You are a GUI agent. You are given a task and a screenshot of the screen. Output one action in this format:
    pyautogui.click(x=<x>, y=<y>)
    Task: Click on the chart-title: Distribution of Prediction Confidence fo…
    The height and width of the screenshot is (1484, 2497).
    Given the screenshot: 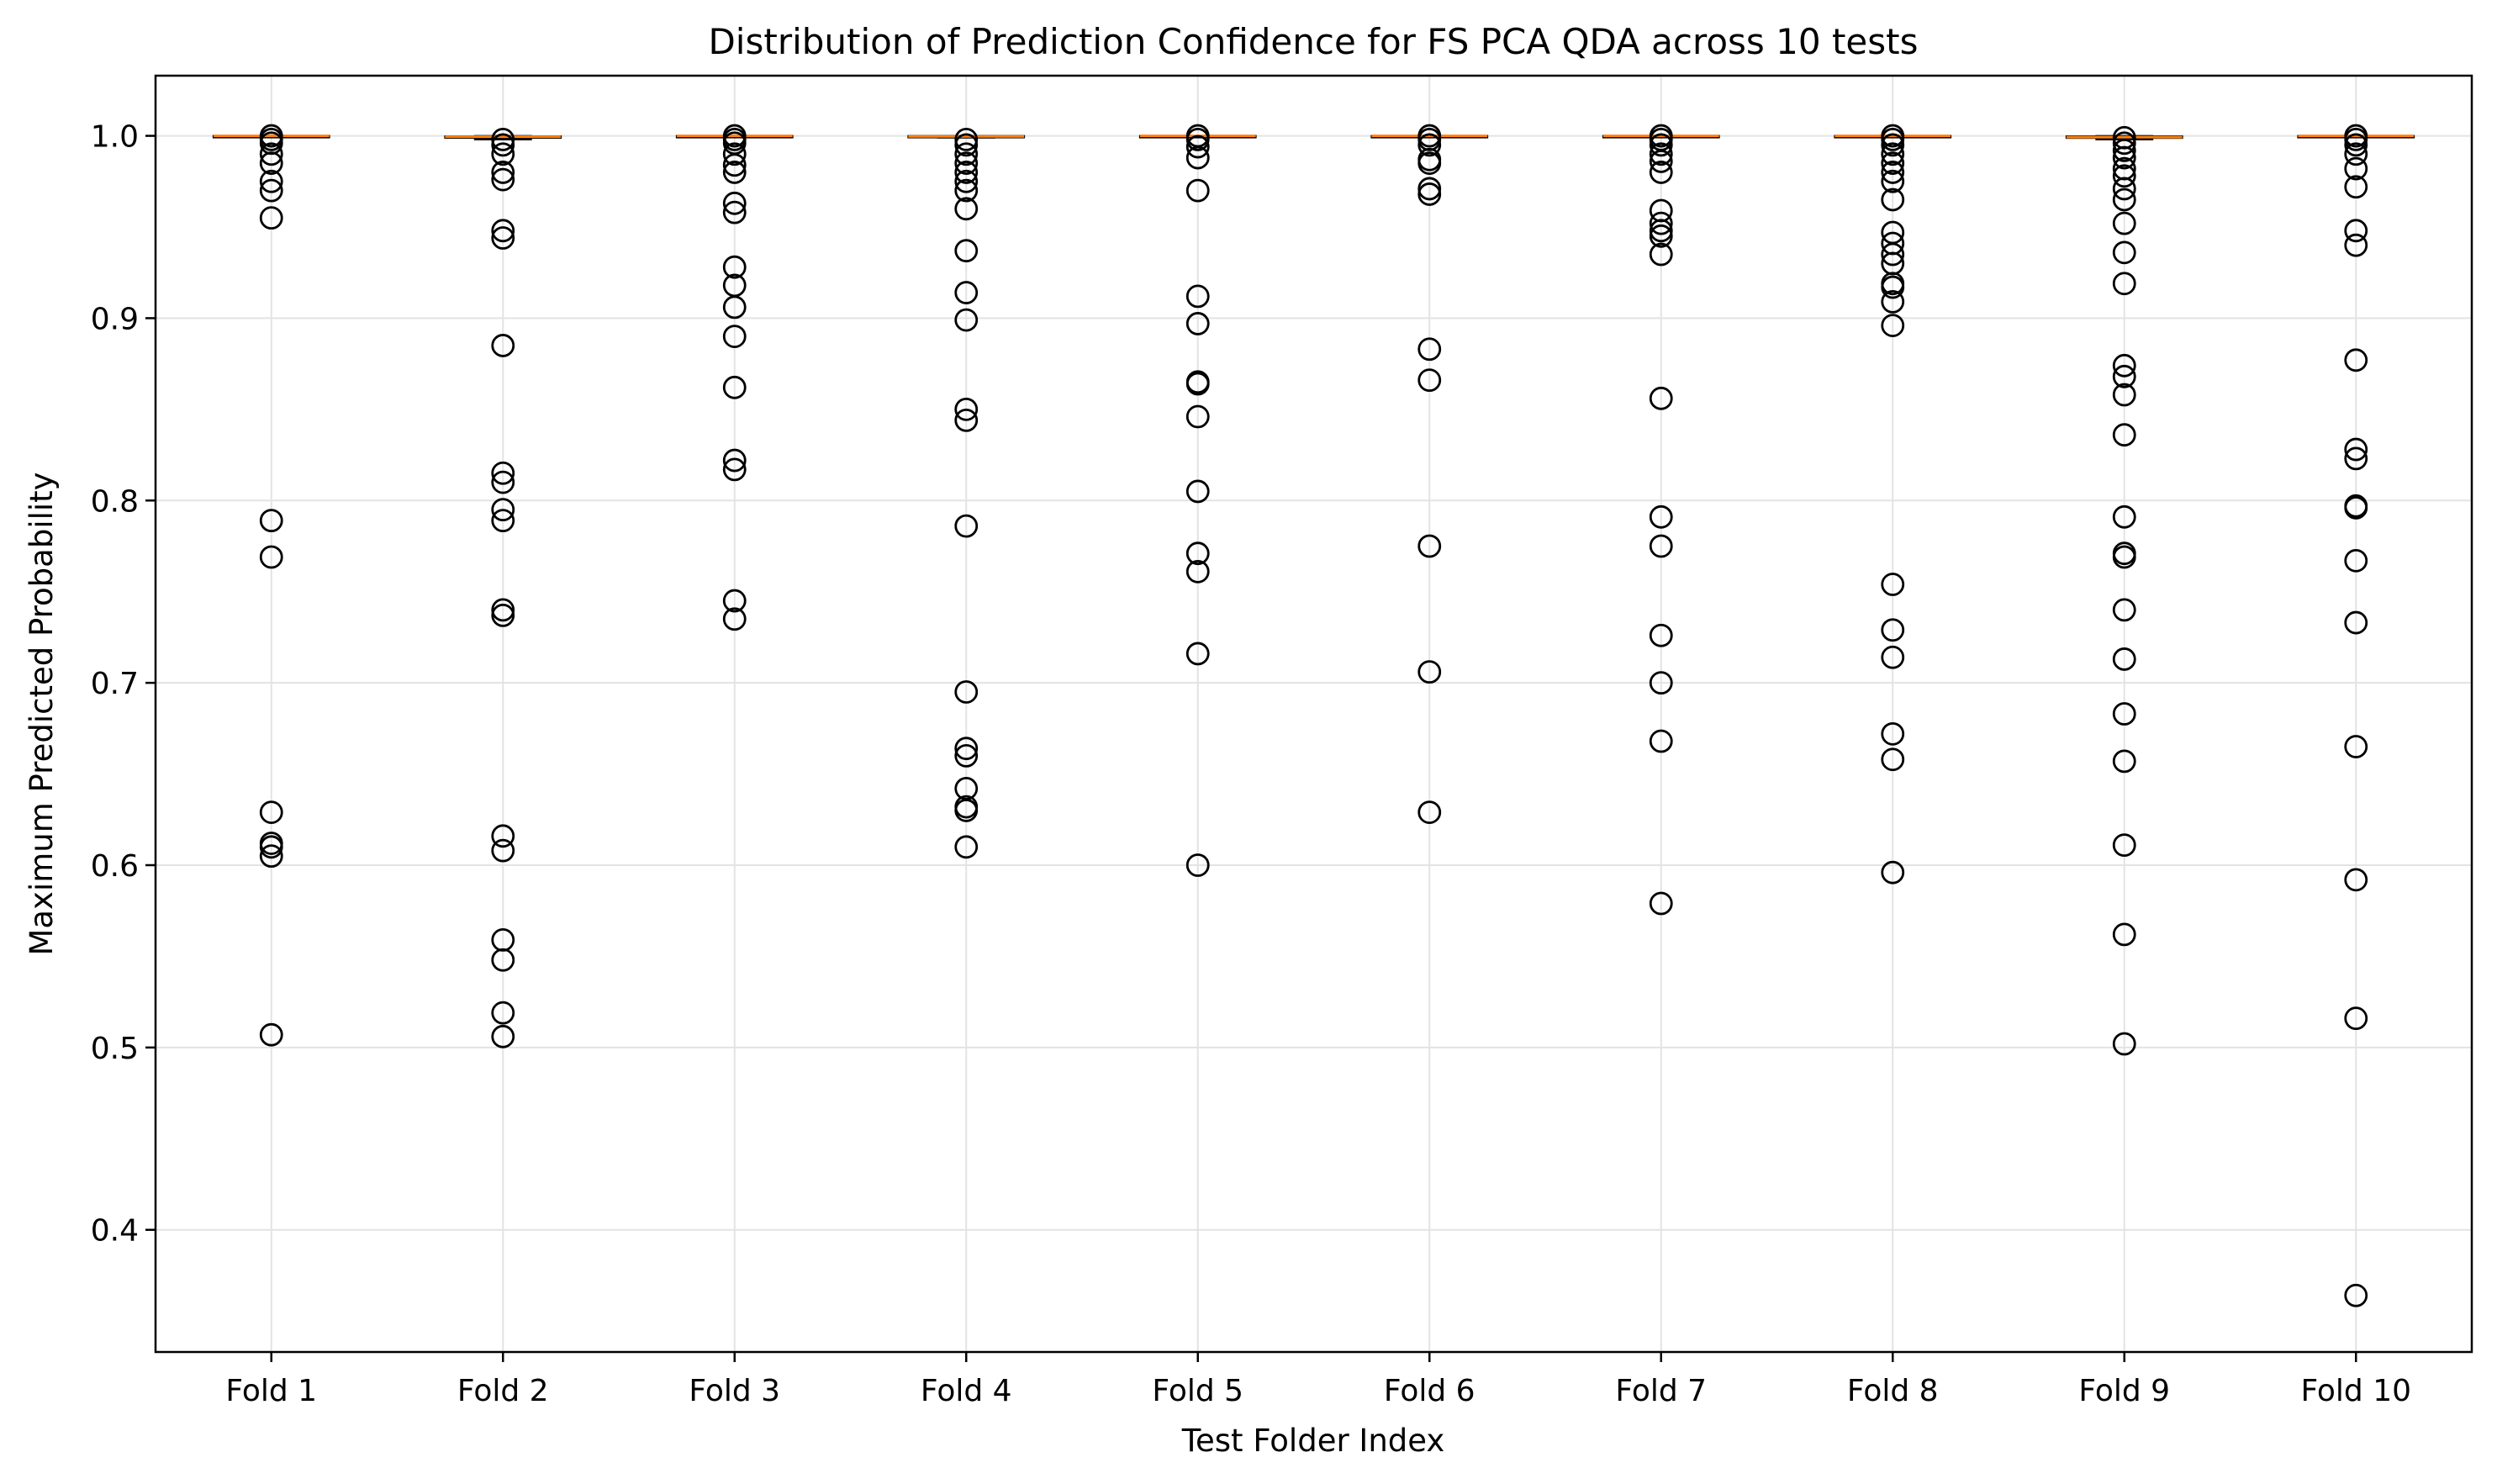 What is the action you would take?
    pyautogui.click(x=1313, y=41)
    